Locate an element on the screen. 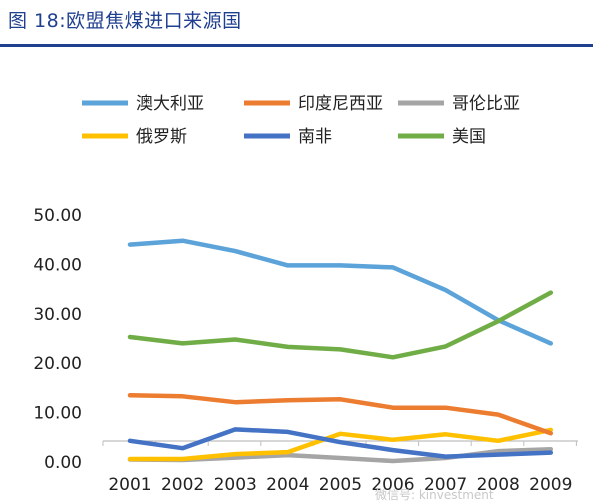 The width and height of the screenshot is (593, 503). y-tick-label: 0.00 is located at coordinates (63, 463).